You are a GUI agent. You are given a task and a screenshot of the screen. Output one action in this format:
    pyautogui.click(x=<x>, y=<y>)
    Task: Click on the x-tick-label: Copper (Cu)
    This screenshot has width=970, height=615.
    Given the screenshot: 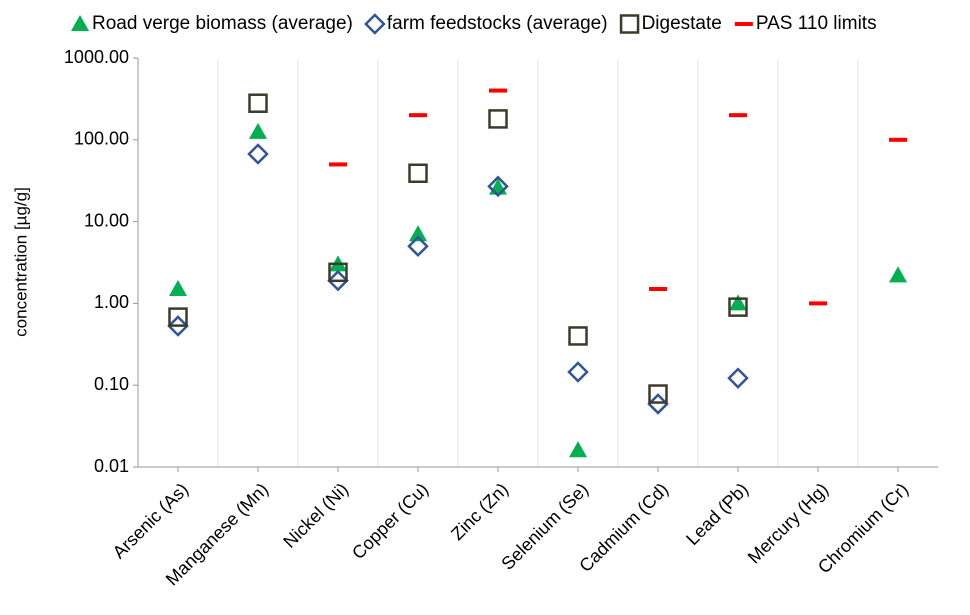 What is the action you would take?
    pyautogui.click(x=390, y=521)
    